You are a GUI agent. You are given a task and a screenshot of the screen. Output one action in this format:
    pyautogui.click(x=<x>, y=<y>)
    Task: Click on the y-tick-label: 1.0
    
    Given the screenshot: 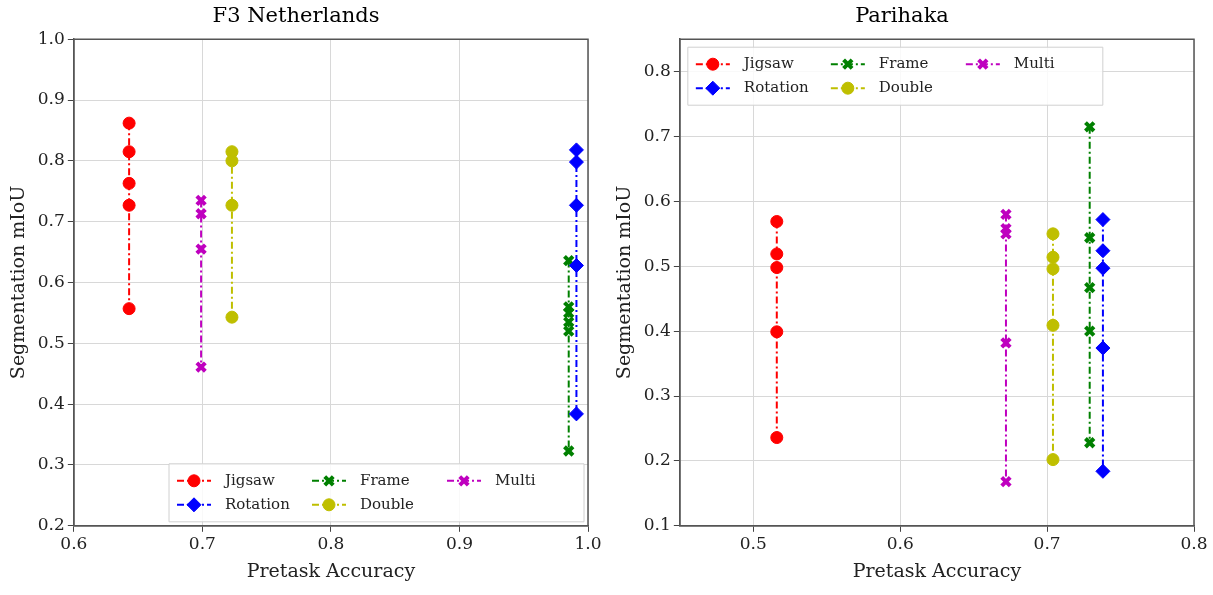 What is the action you would take?
    pyautogui.click(x=51, y=37)
    